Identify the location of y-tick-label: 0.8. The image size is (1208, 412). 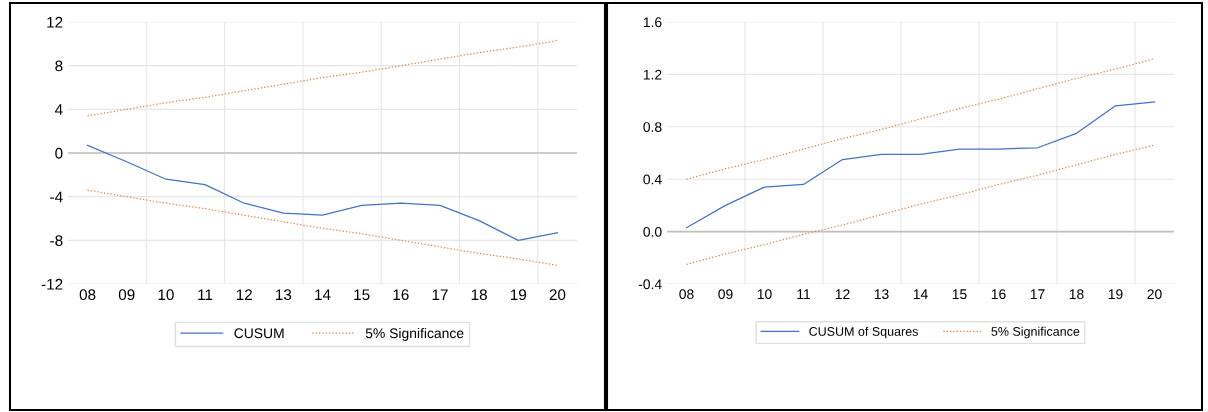
(652, 127).